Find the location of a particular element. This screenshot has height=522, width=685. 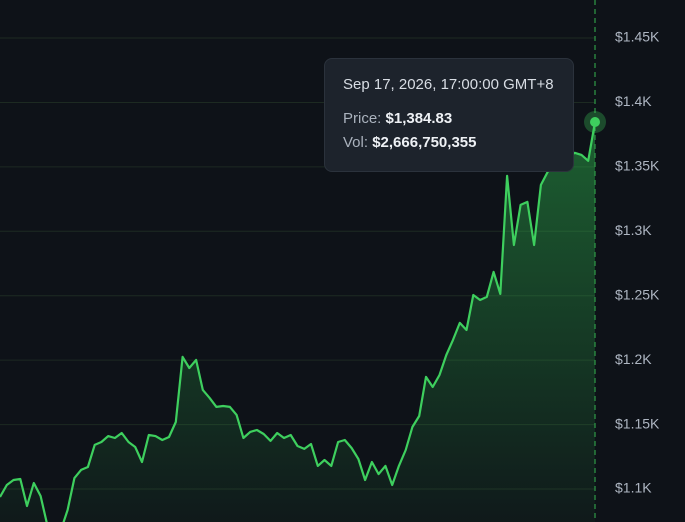

y-tick-label: $1.25K is located at coordinates (637, 294).